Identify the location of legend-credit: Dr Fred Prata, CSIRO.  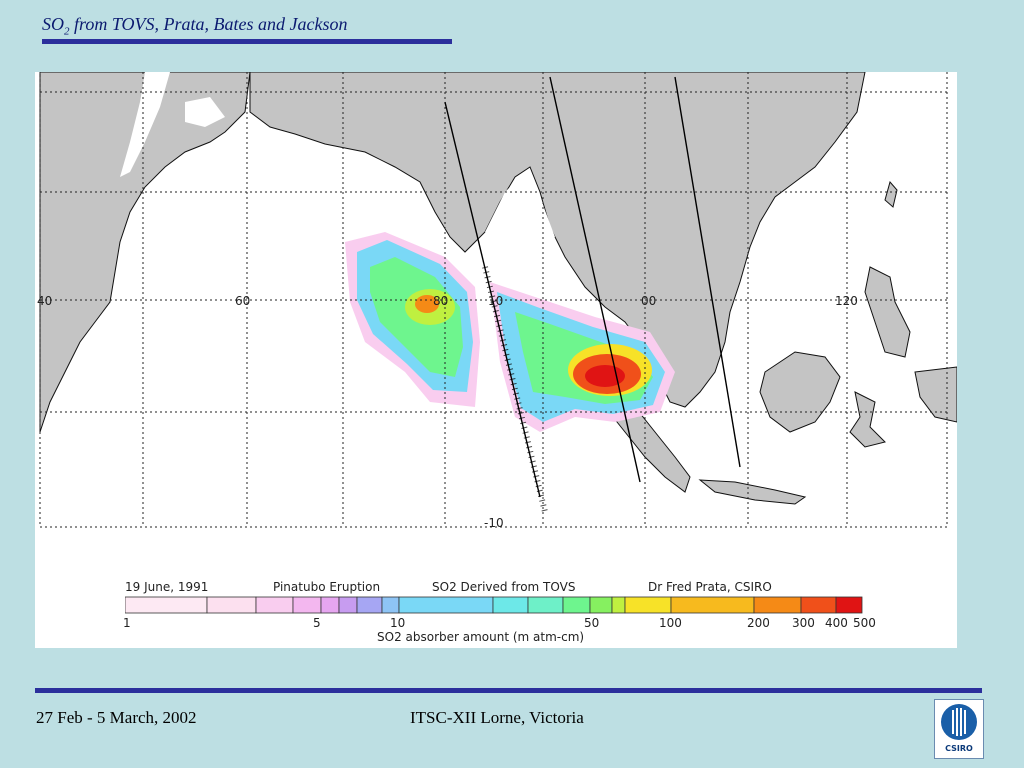
(710, 587).